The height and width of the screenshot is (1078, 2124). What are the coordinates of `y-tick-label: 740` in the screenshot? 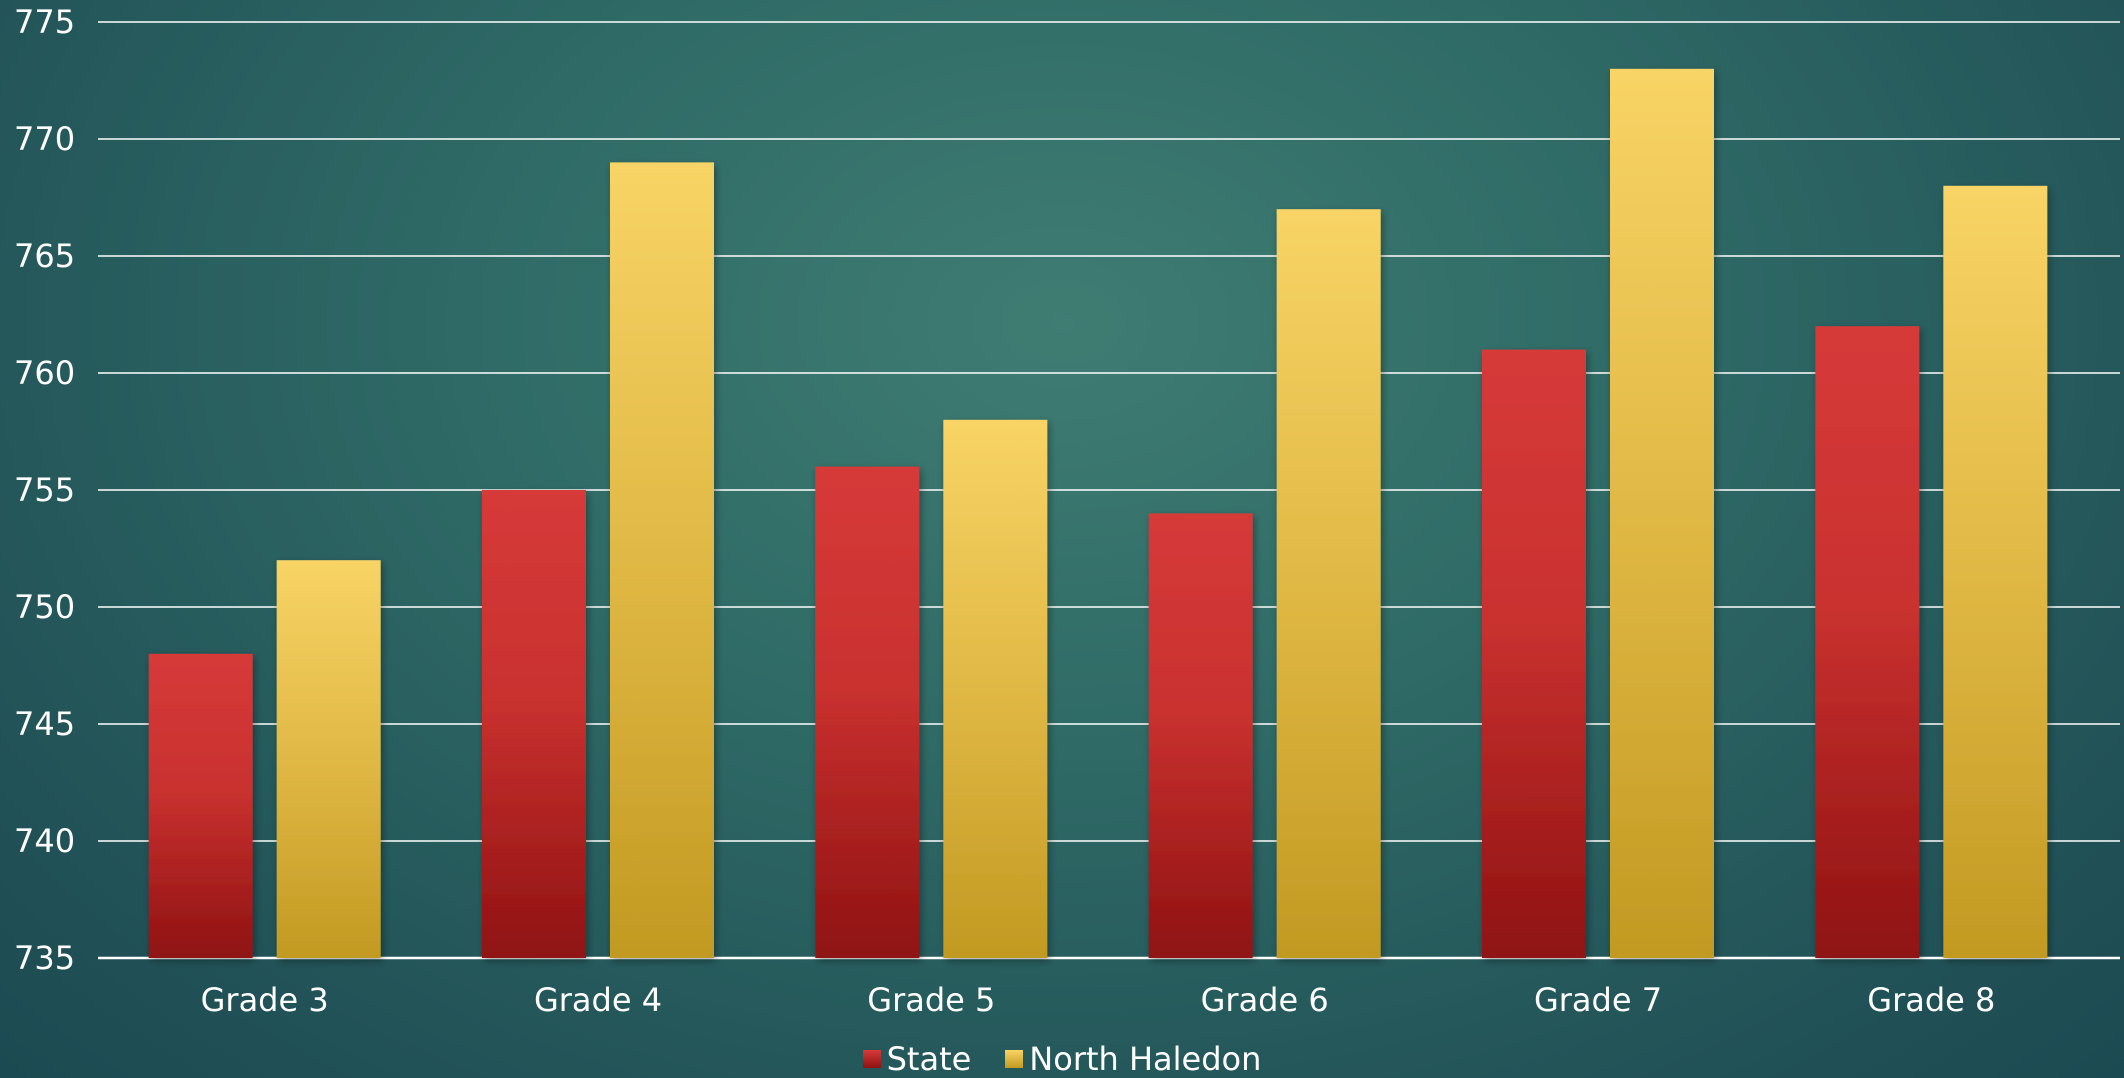 It's located at (44, 841).